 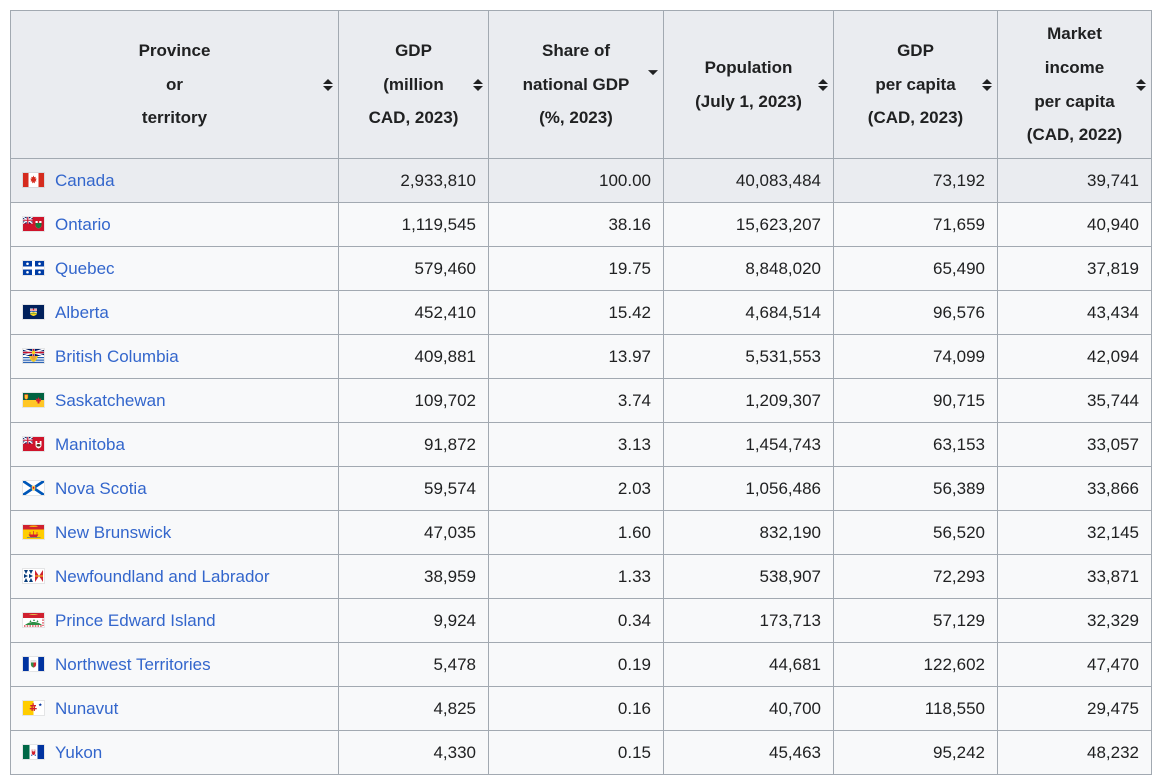 What do you see at coordinates (413, 444) in the screenshot?
I see `gdp-cell: 91,872` at bounding box center [413, 444].